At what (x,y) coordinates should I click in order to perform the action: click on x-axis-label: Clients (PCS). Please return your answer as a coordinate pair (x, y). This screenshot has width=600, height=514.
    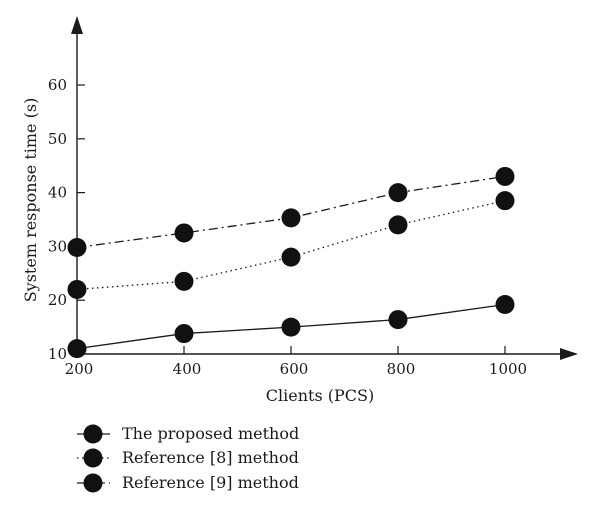
    Looking at the image, I should click on (320, 395).